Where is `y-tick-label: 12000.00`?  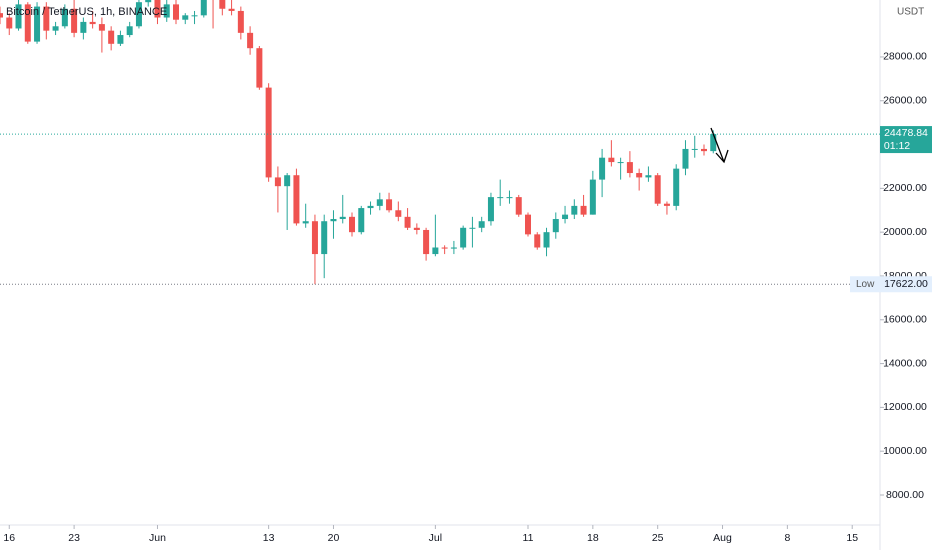 y-tick-label: 12000.00 is located at coordinates (905, 407).